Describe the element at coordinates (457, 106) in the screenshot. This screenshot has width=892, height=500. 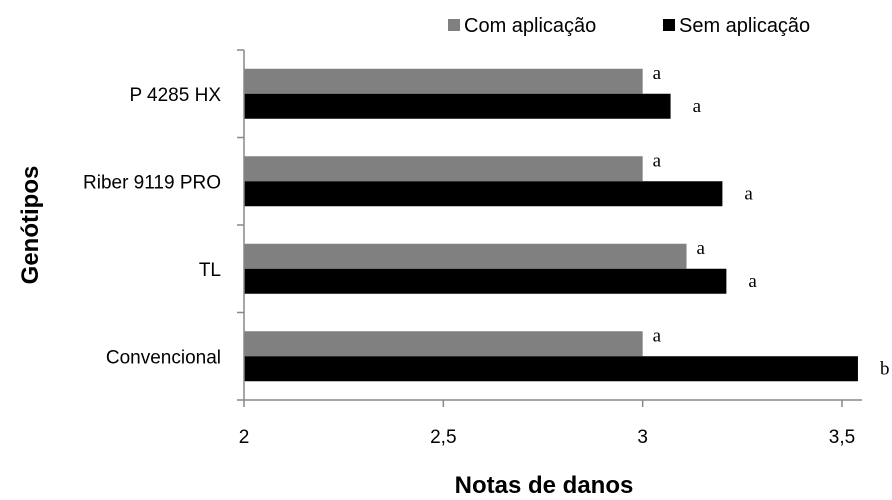
I see `bar-sem-aplicacao-p-4285-hx` at that location.